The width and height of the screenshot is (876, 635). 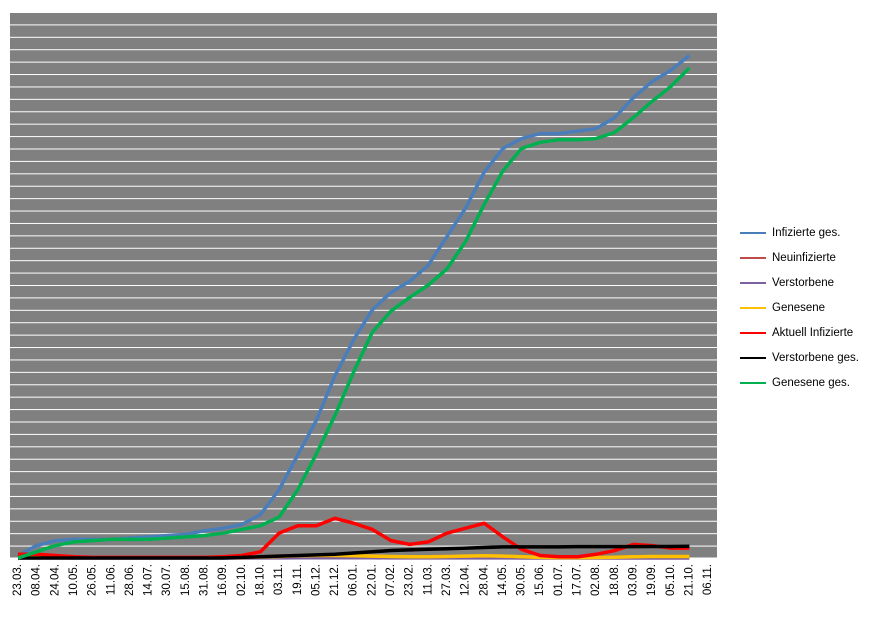 I want to click on x-tick-label: 30.07., so click(x=167, y=580).